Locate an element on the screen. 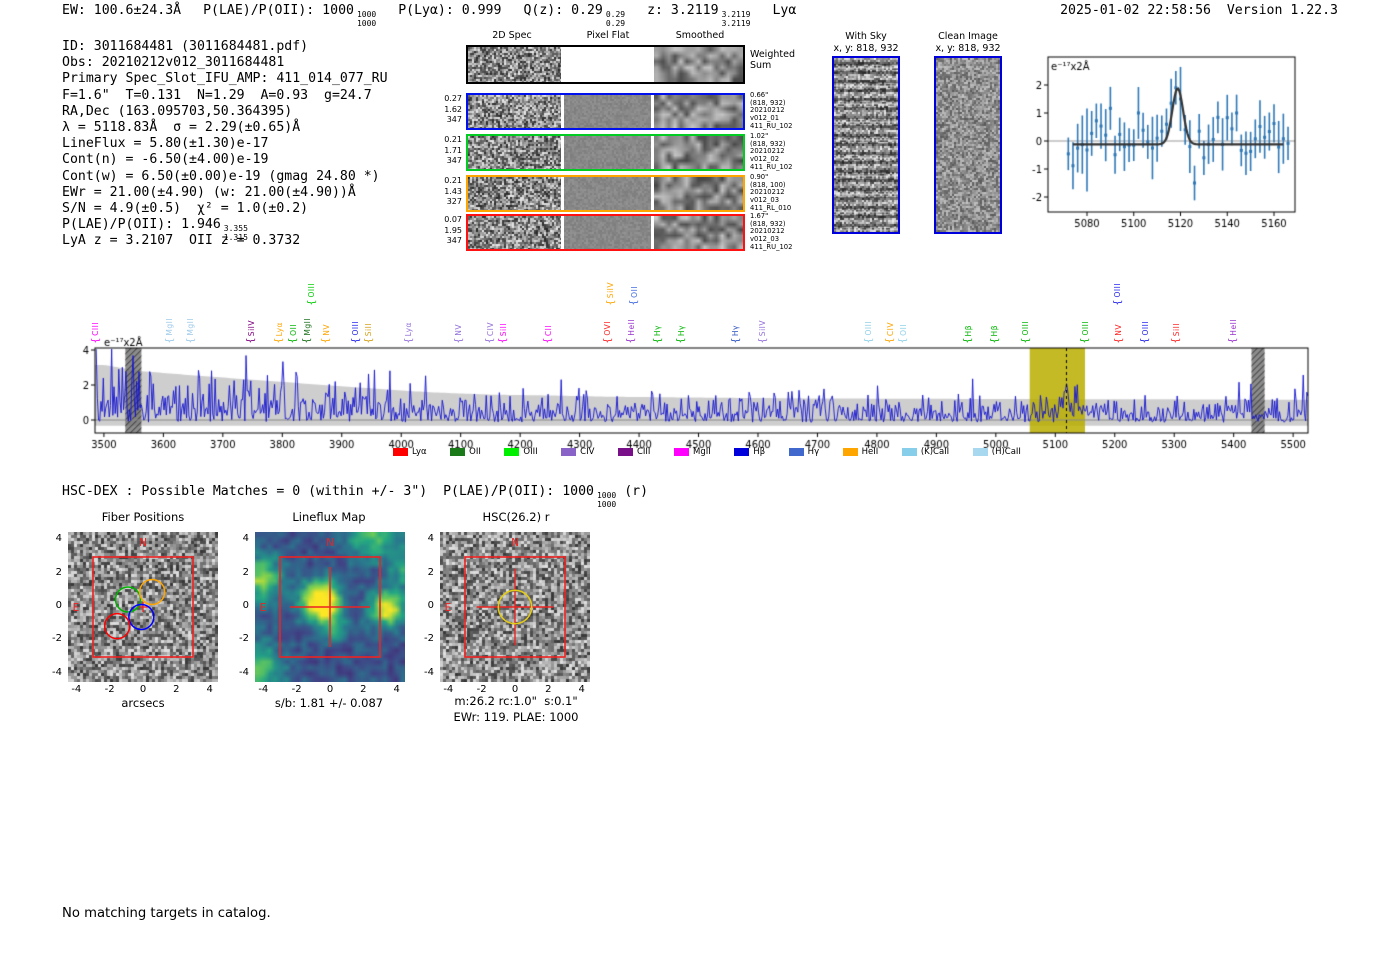  cutout-xtick-label: -4 is located at coordinates (76, 689).